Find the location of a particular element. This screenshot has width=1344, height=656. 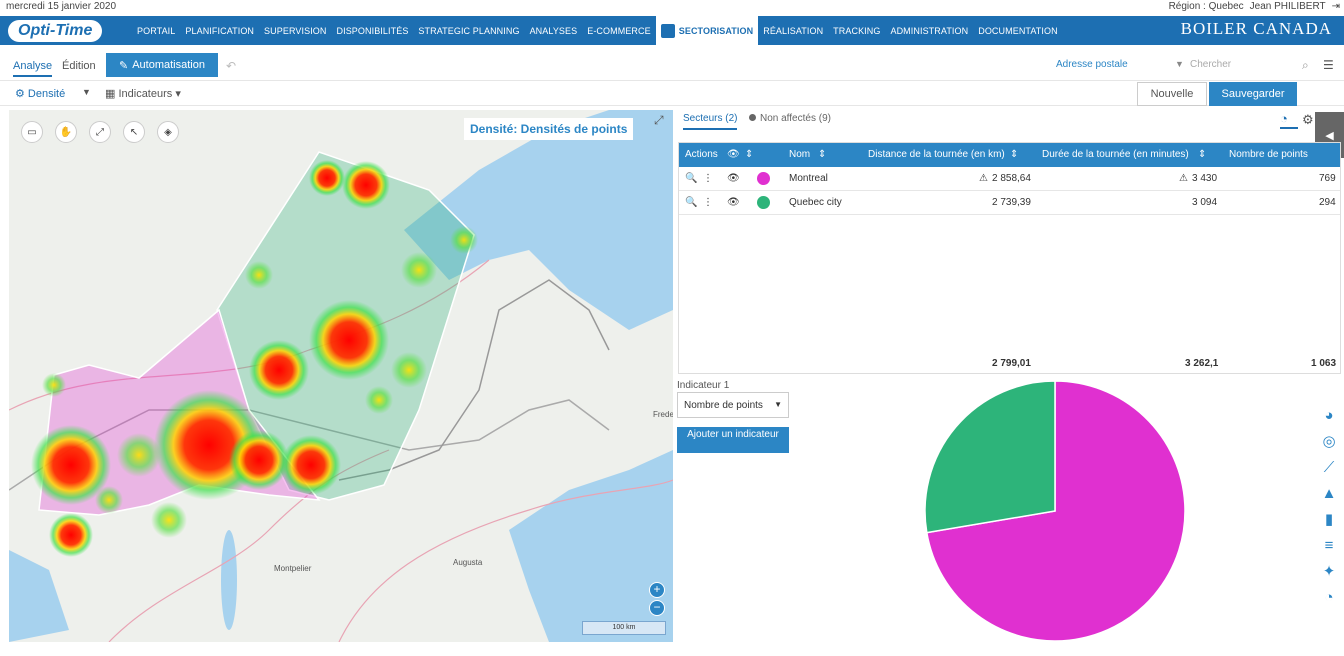

save-button: Sauvegarder is located at coordinates (1253, 94).